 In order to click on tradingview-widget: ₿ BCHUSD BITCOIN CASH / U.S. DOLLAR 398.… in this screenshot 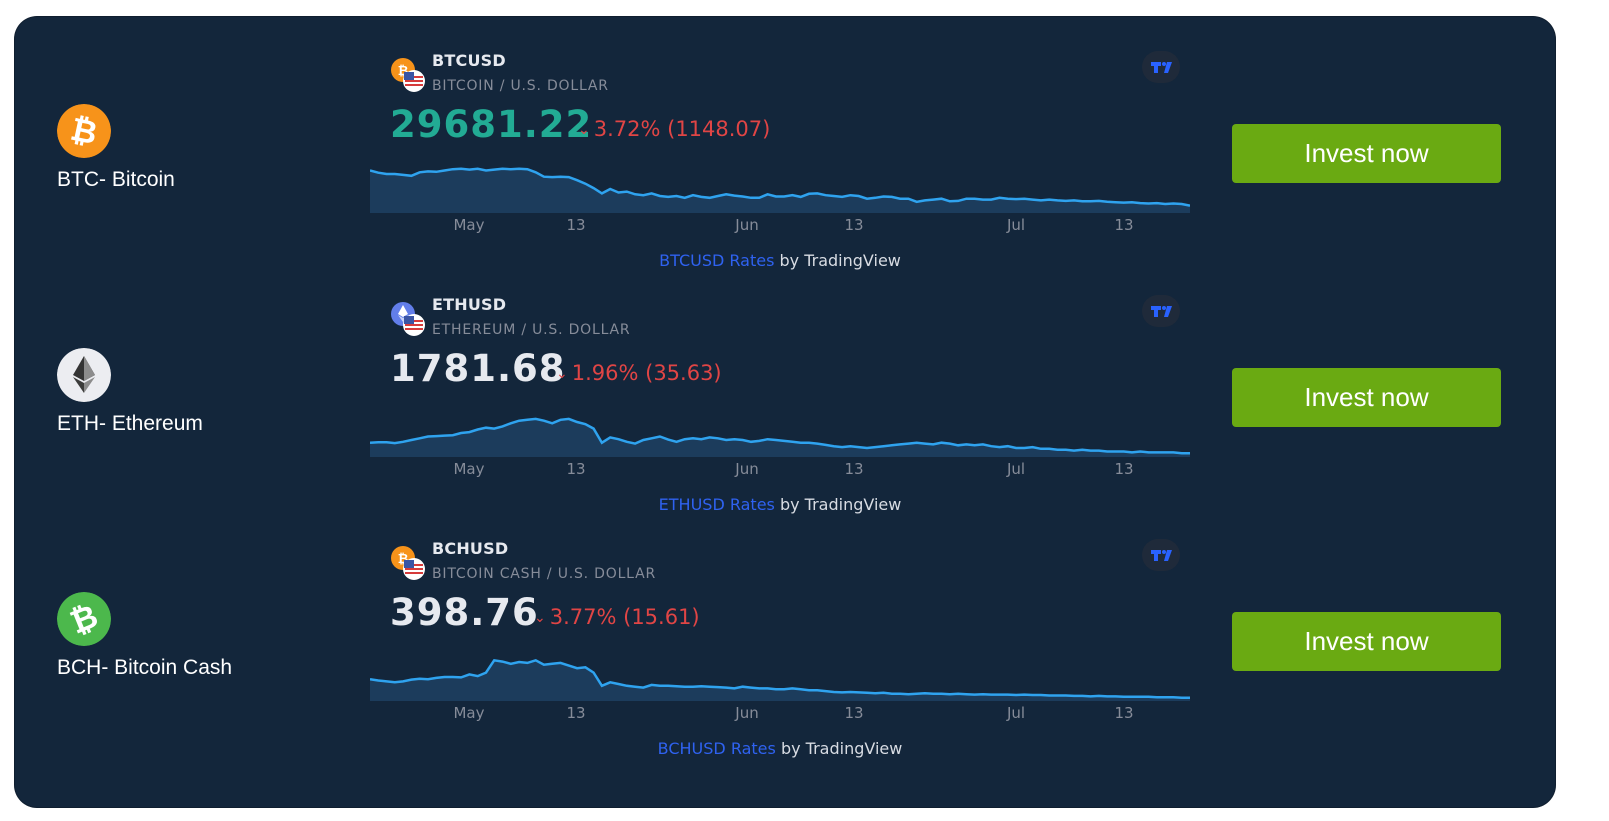, I will do `click(780, 645)`.